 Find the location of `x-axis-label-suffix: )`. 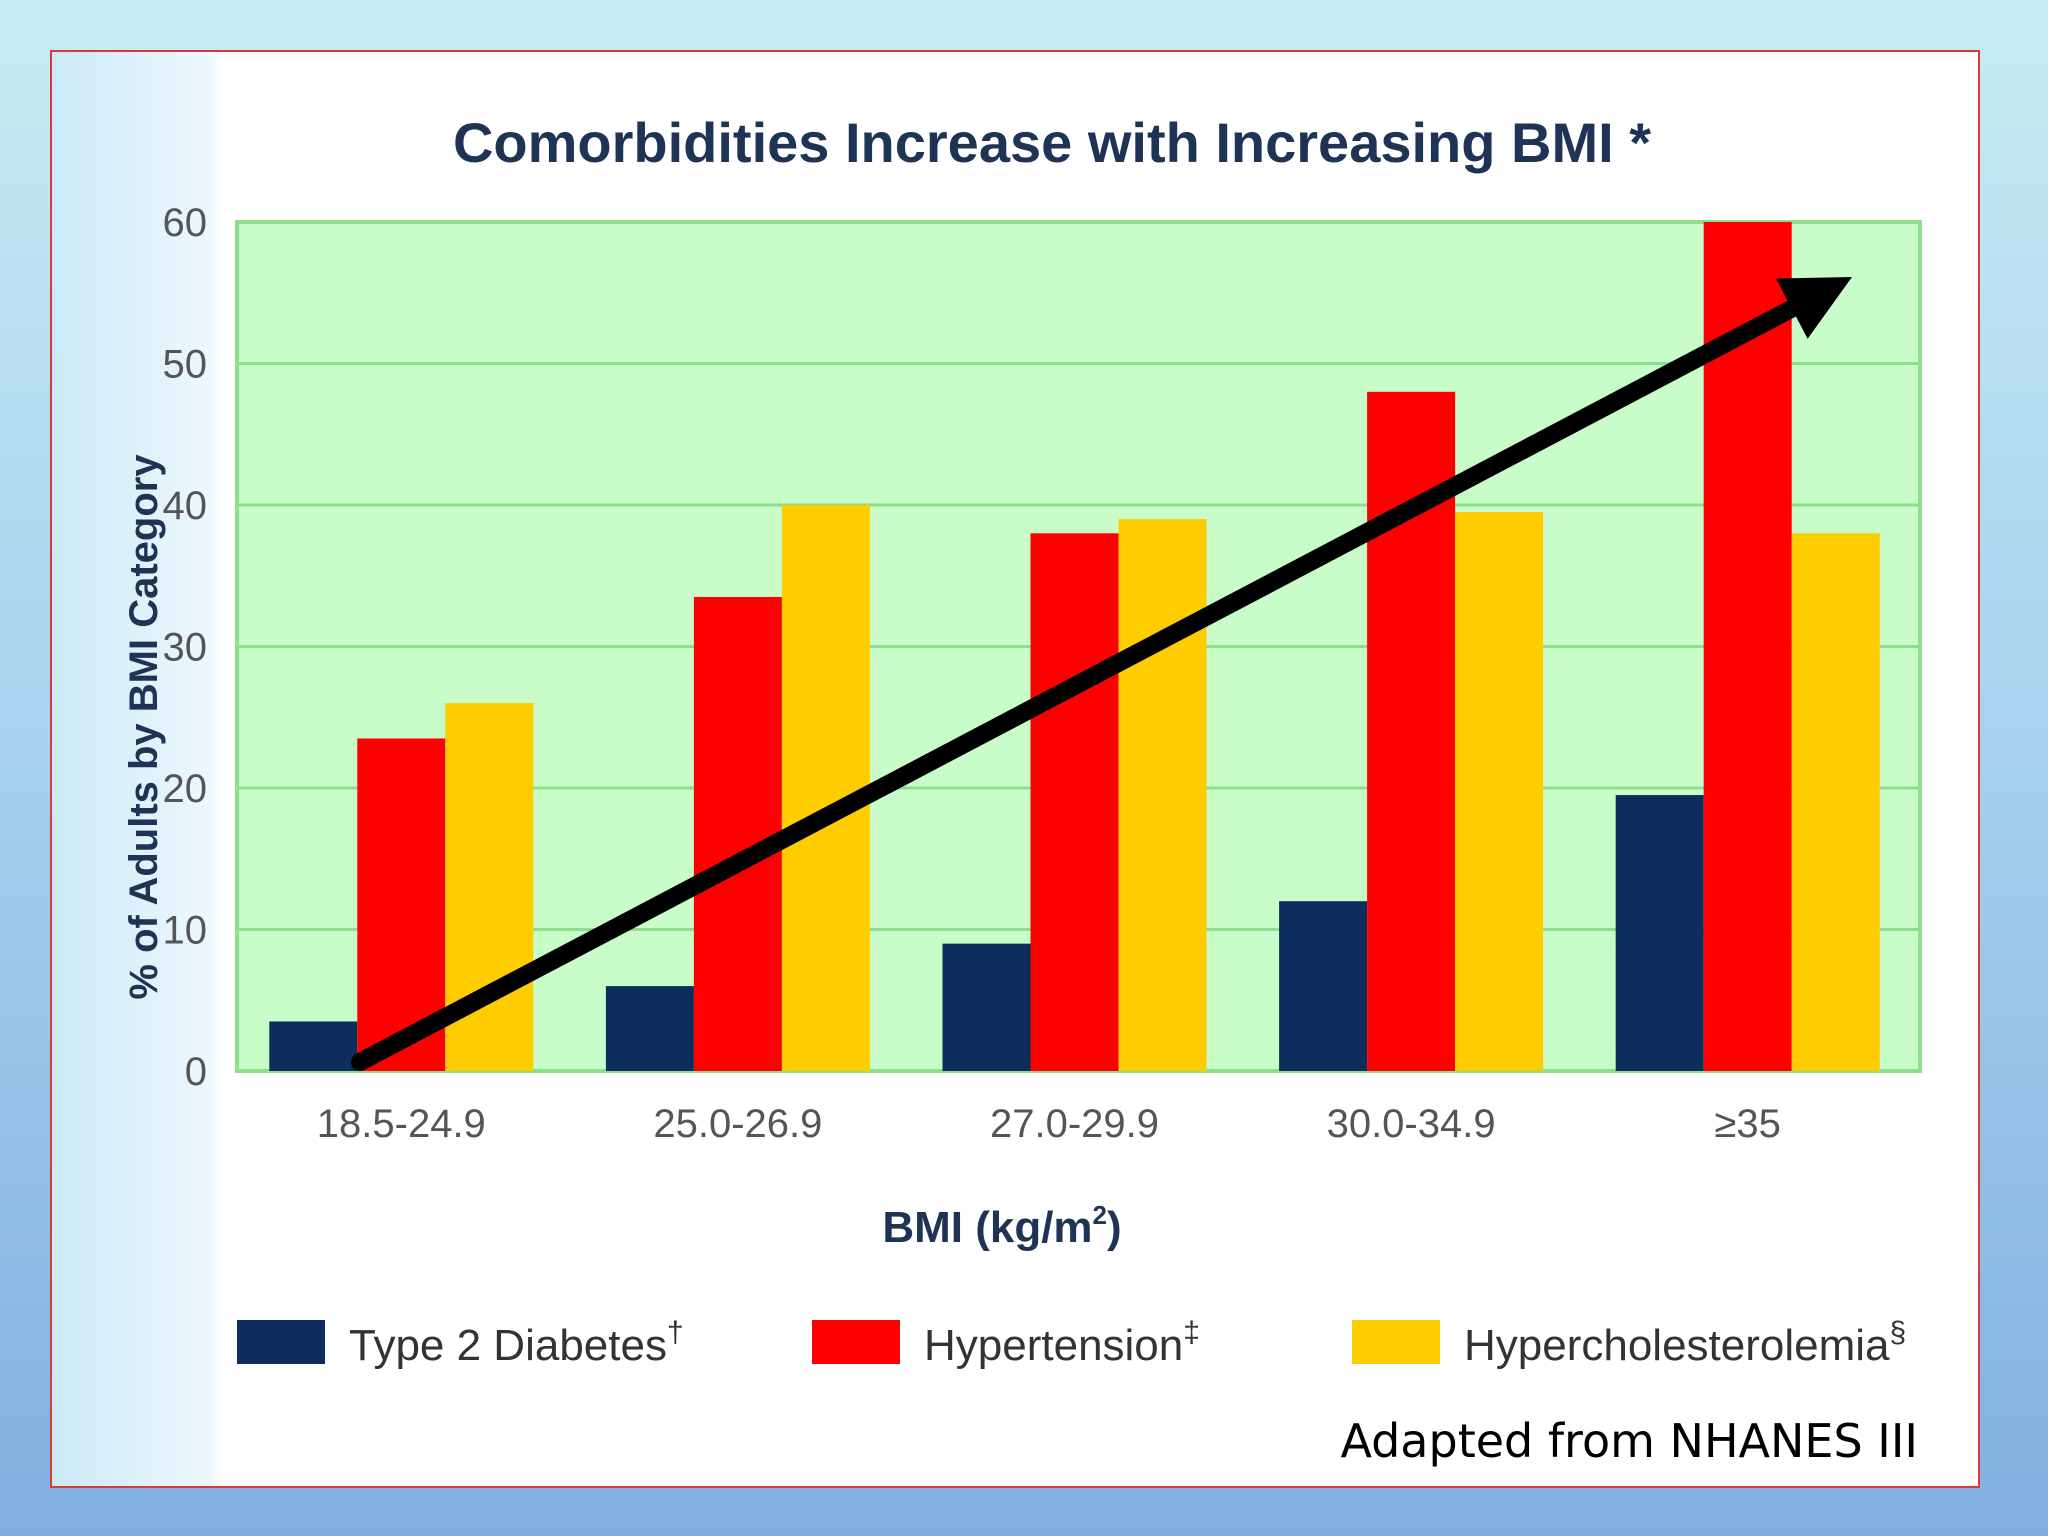

x-axis-label-suffix: ) is located at coordinates (1114, 1227).